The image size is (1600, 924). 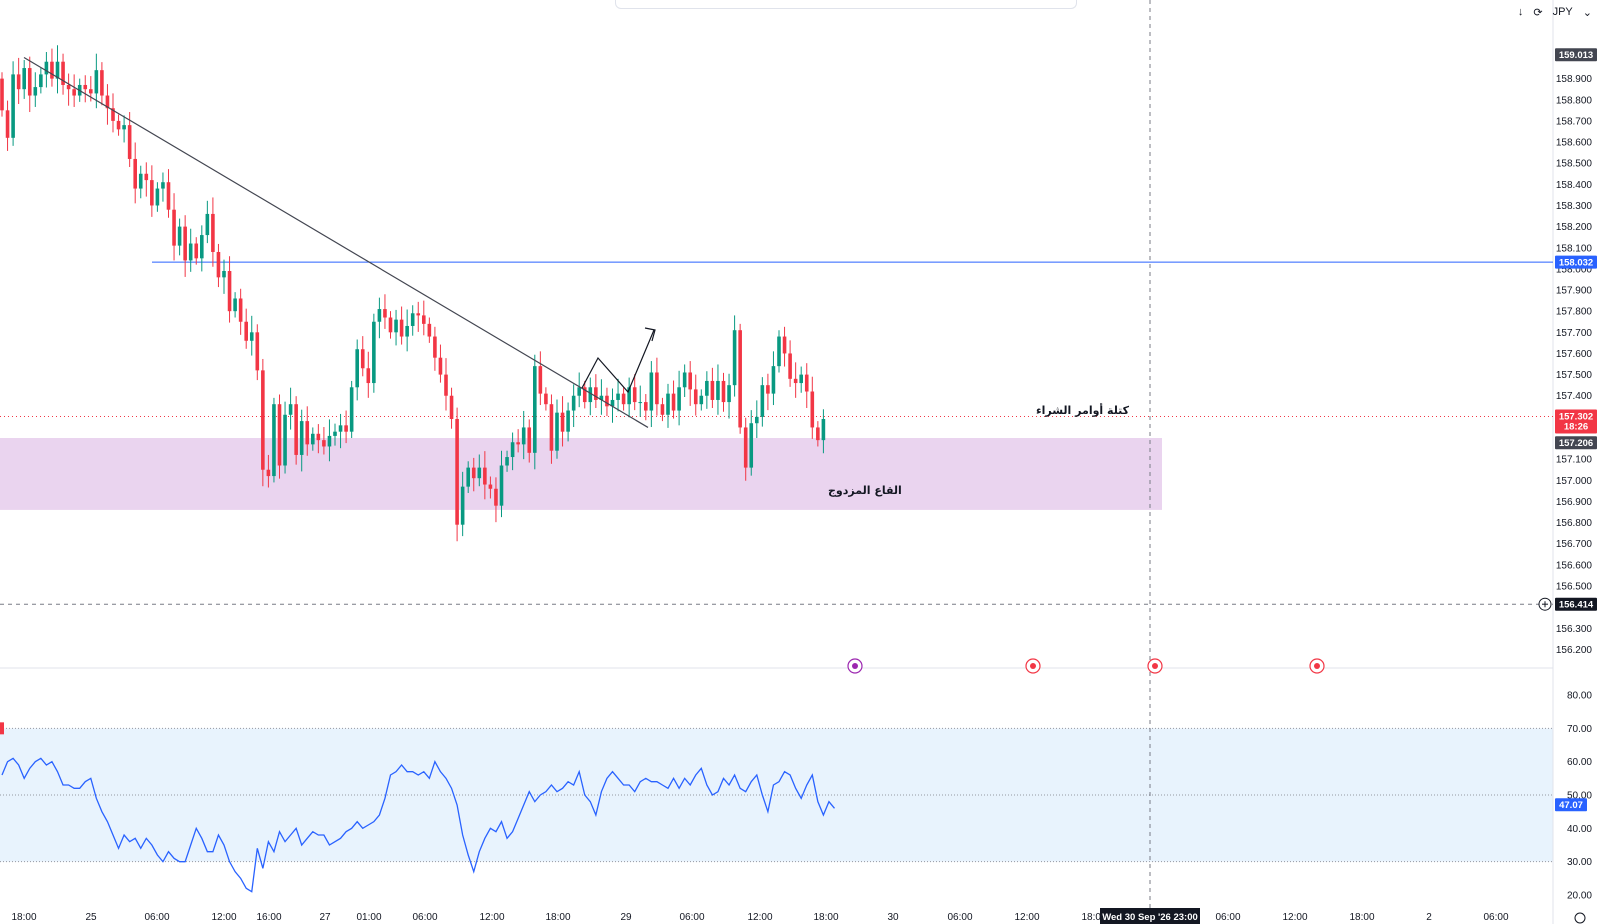 I want to click on time-tick-label: 30, so click(x=893, y=917).